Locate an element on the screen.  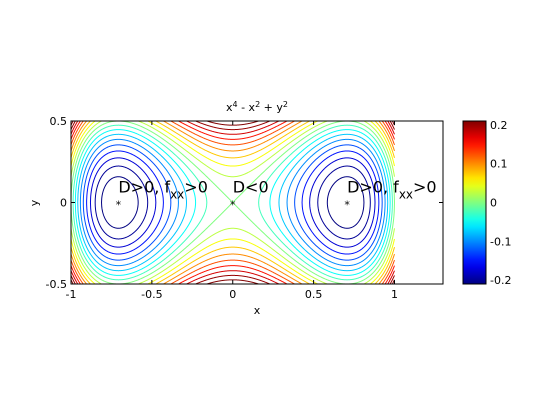
y-tick-label: 0.5 is located at coordinates (59, 121).